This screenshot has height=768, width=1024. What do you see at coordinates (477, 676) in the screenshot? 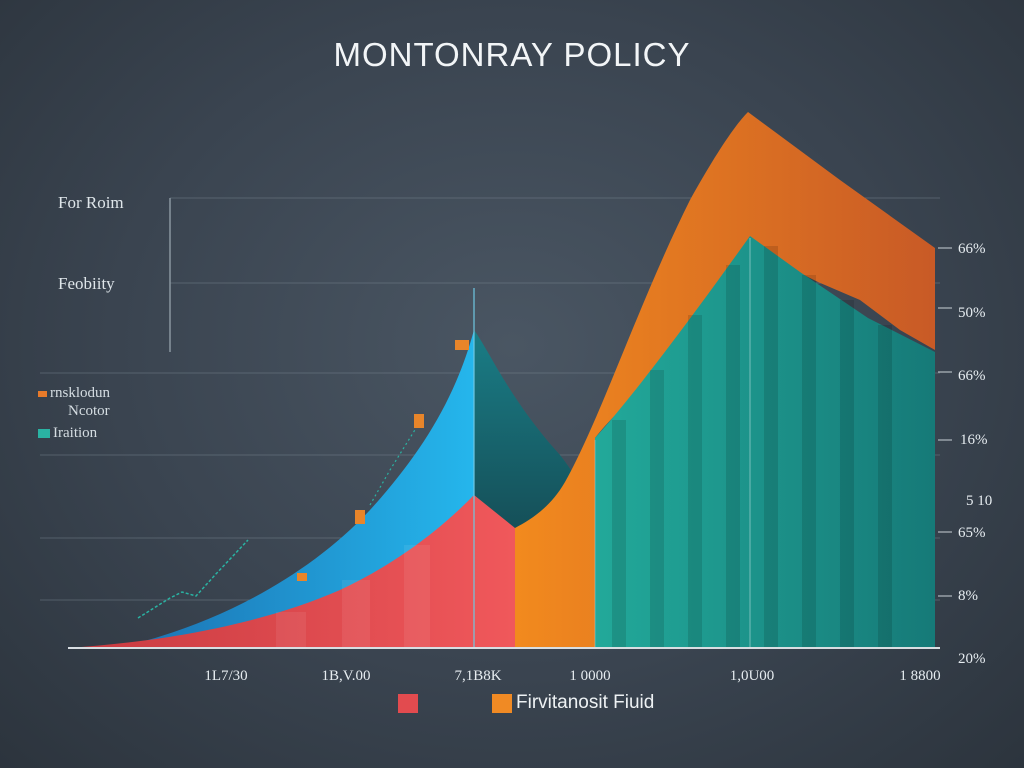
I see `x-tick-label: 7,1B8K` at bounding box center [477, 676].